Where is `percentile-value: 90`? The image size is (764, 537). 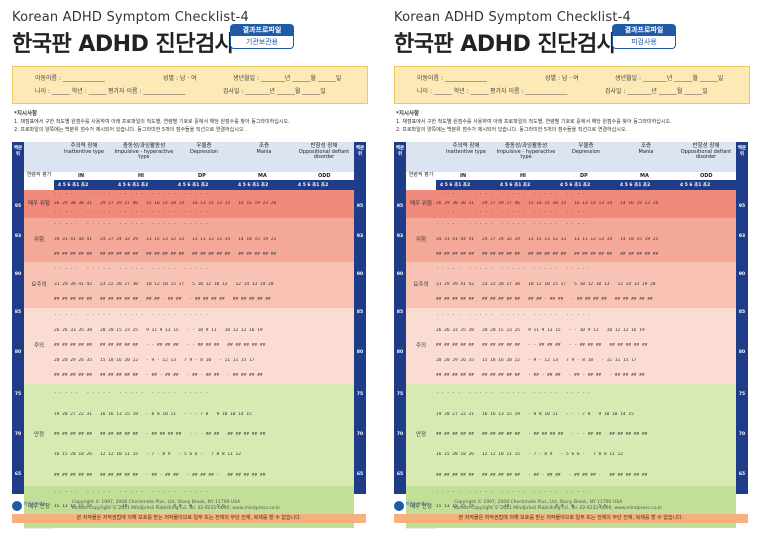 percentile-value: 90 is located at coordinates (742, 274).